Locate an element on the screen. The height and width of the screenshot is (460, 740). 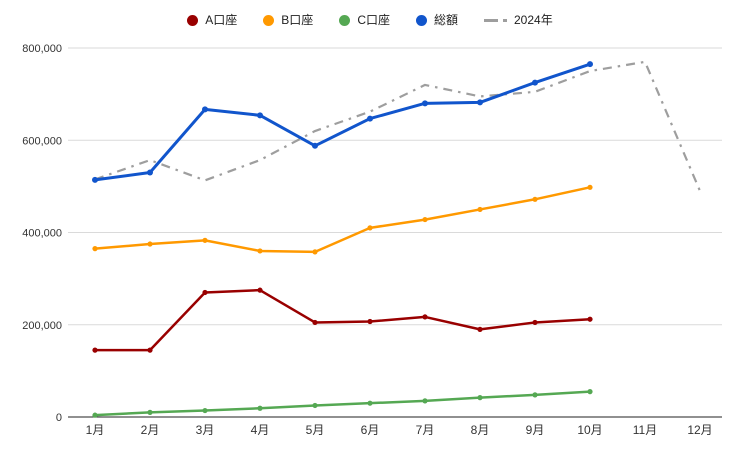
x-tick-label: 4月 is located at coordinates (260, 430).